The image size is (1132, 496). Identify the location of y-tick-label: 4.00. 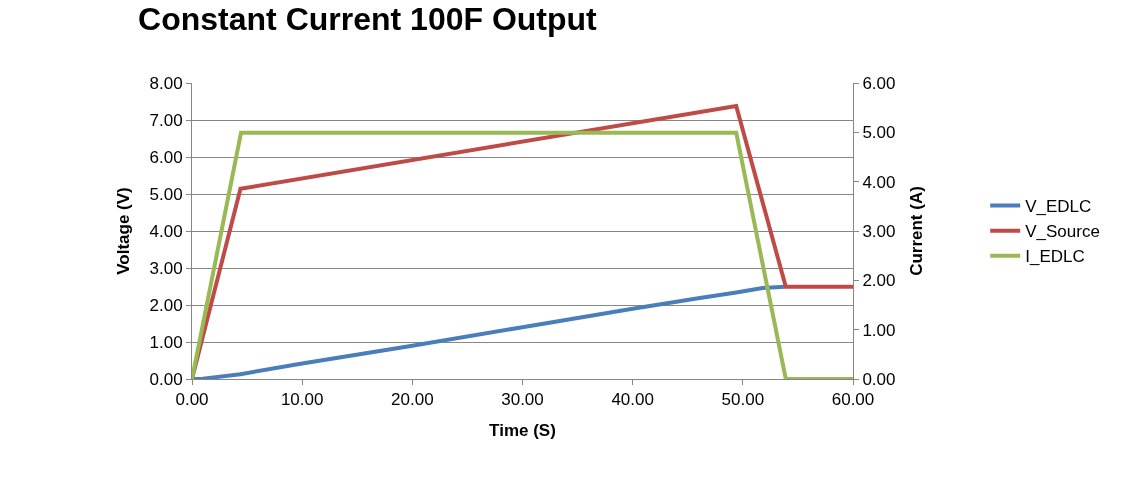
(166, 231).